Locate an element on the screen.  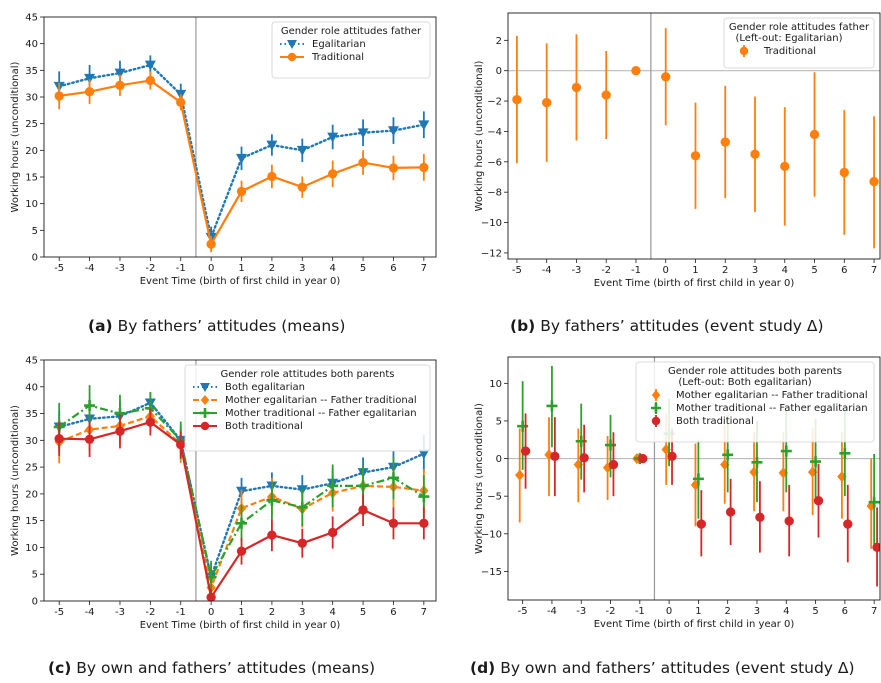
caption-b-tag: (b) is located at coordinates (523, 326).